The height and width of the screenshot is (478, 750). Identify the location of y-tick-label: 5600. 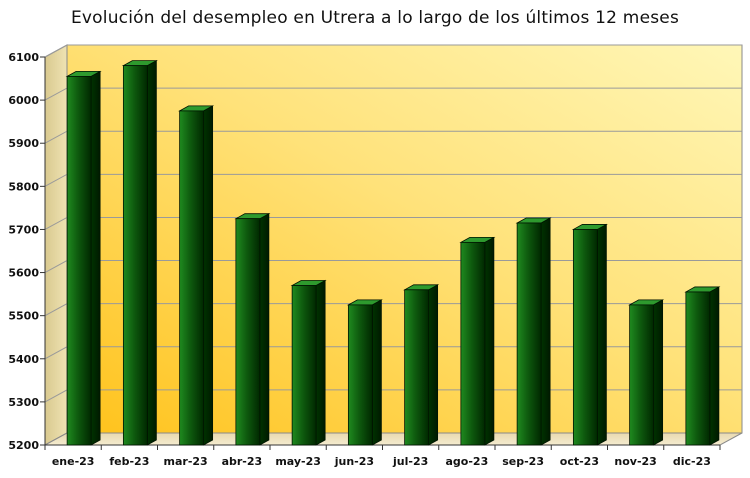
(23, 273).